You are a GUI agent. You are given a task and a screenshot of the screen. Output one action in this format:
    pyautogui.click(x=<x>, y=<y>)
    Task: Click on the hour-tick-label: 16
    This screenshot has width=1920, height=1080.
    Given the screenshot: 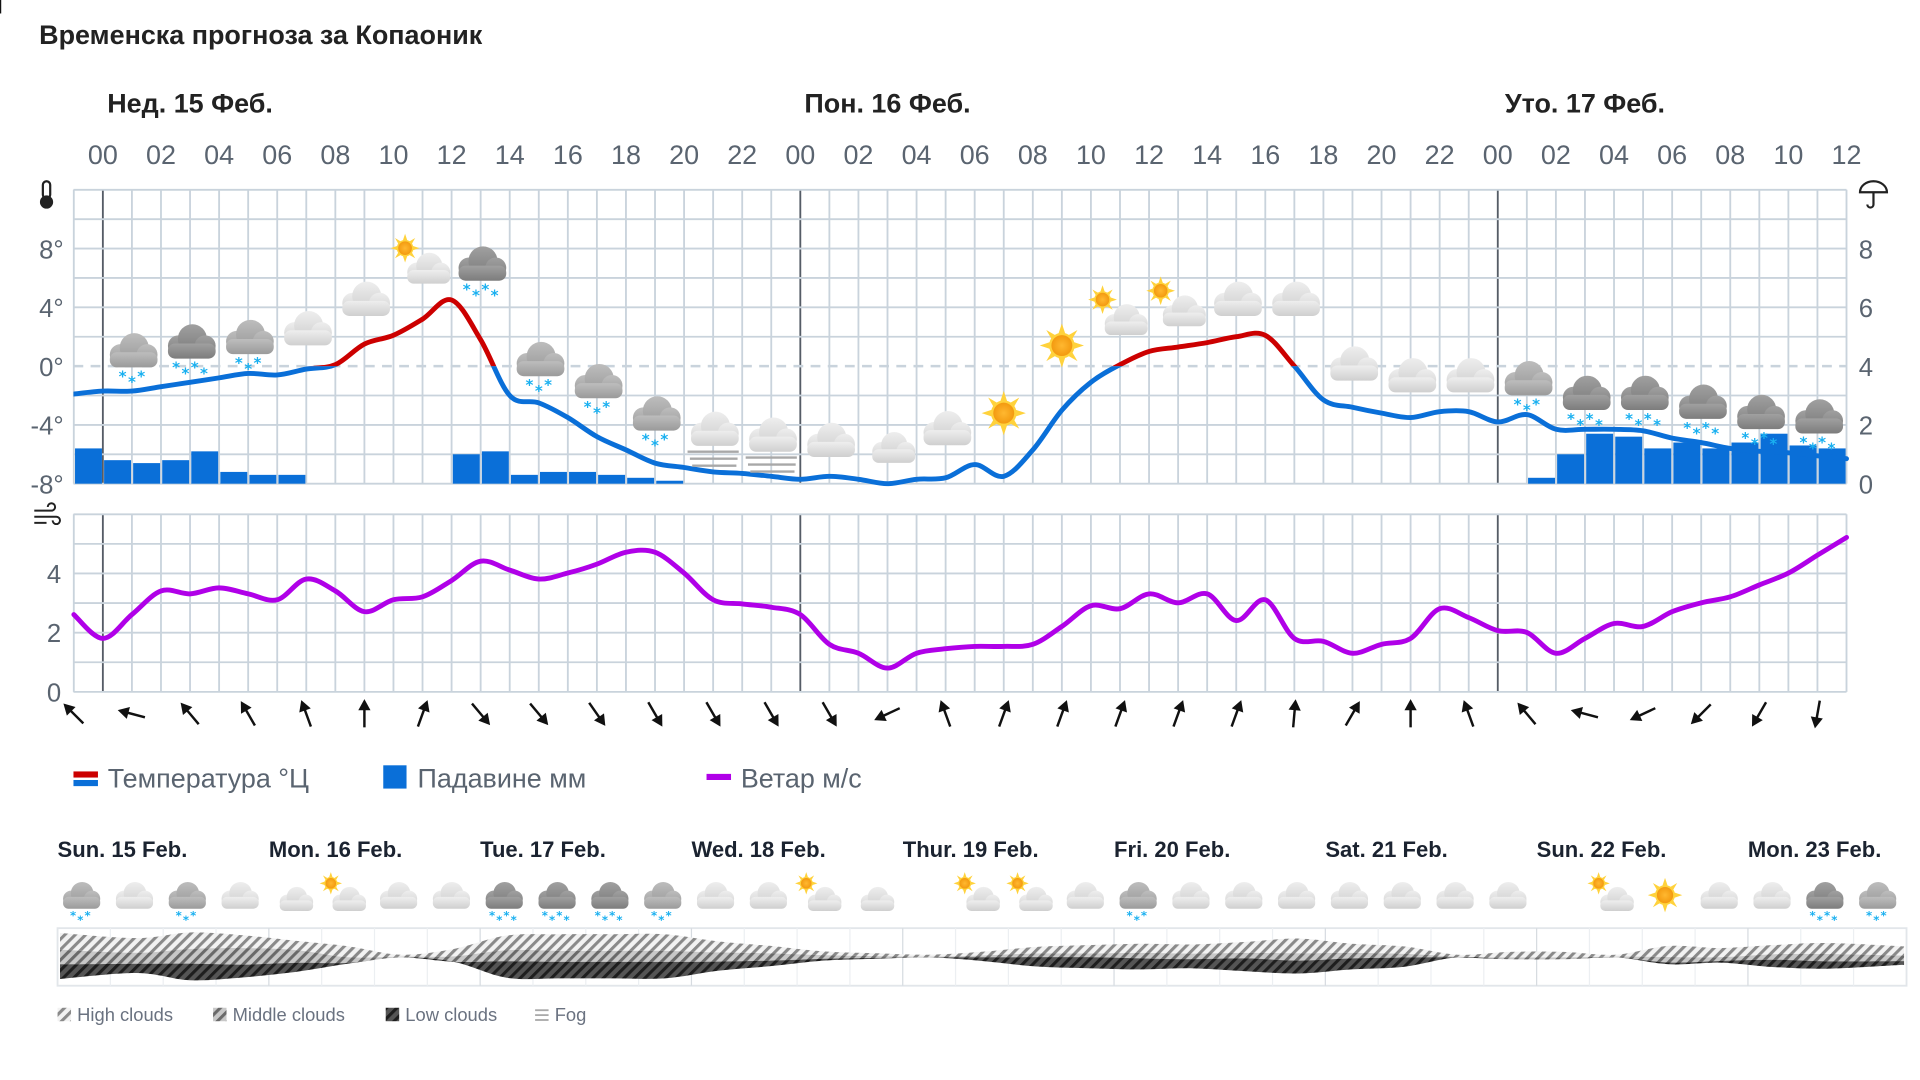 What is the action you would take?
    pyautogui.click(x=568, y=155)
    